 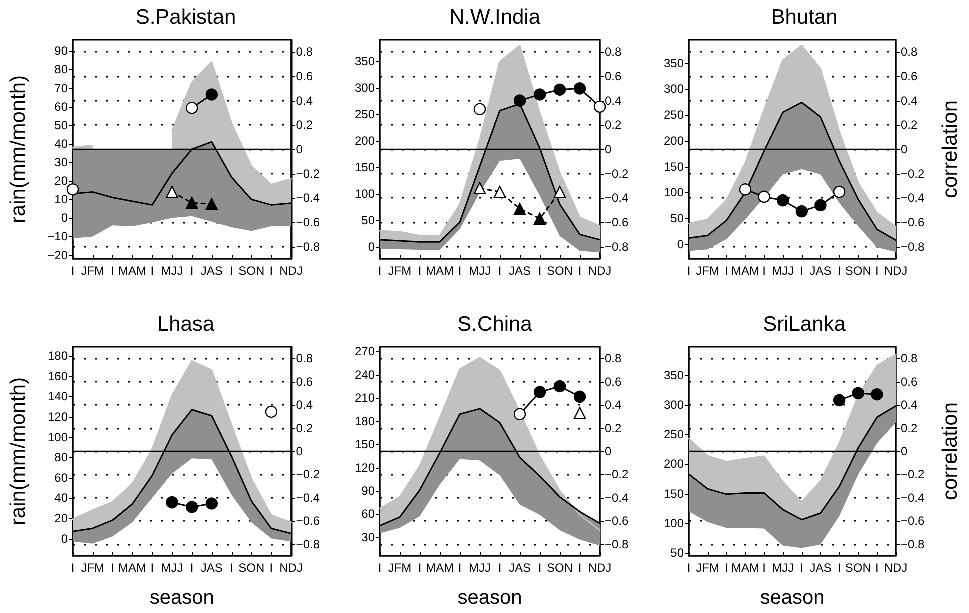 I want to click on y-tick-label: 20, so click(x=61, y=518).